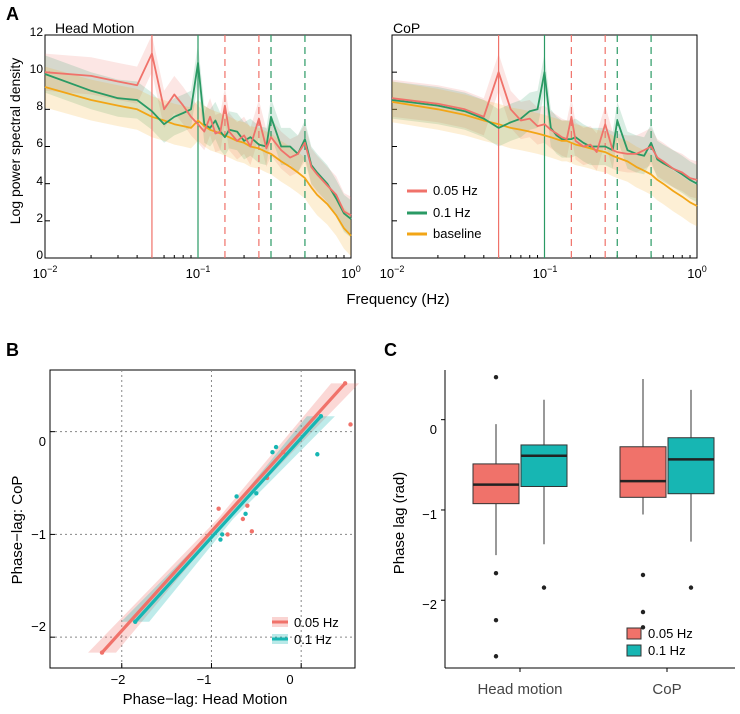  I want to click on psd-head-xtick-labels: 10⁻² 10⁻¹ 10⁰, so click(197, 272).